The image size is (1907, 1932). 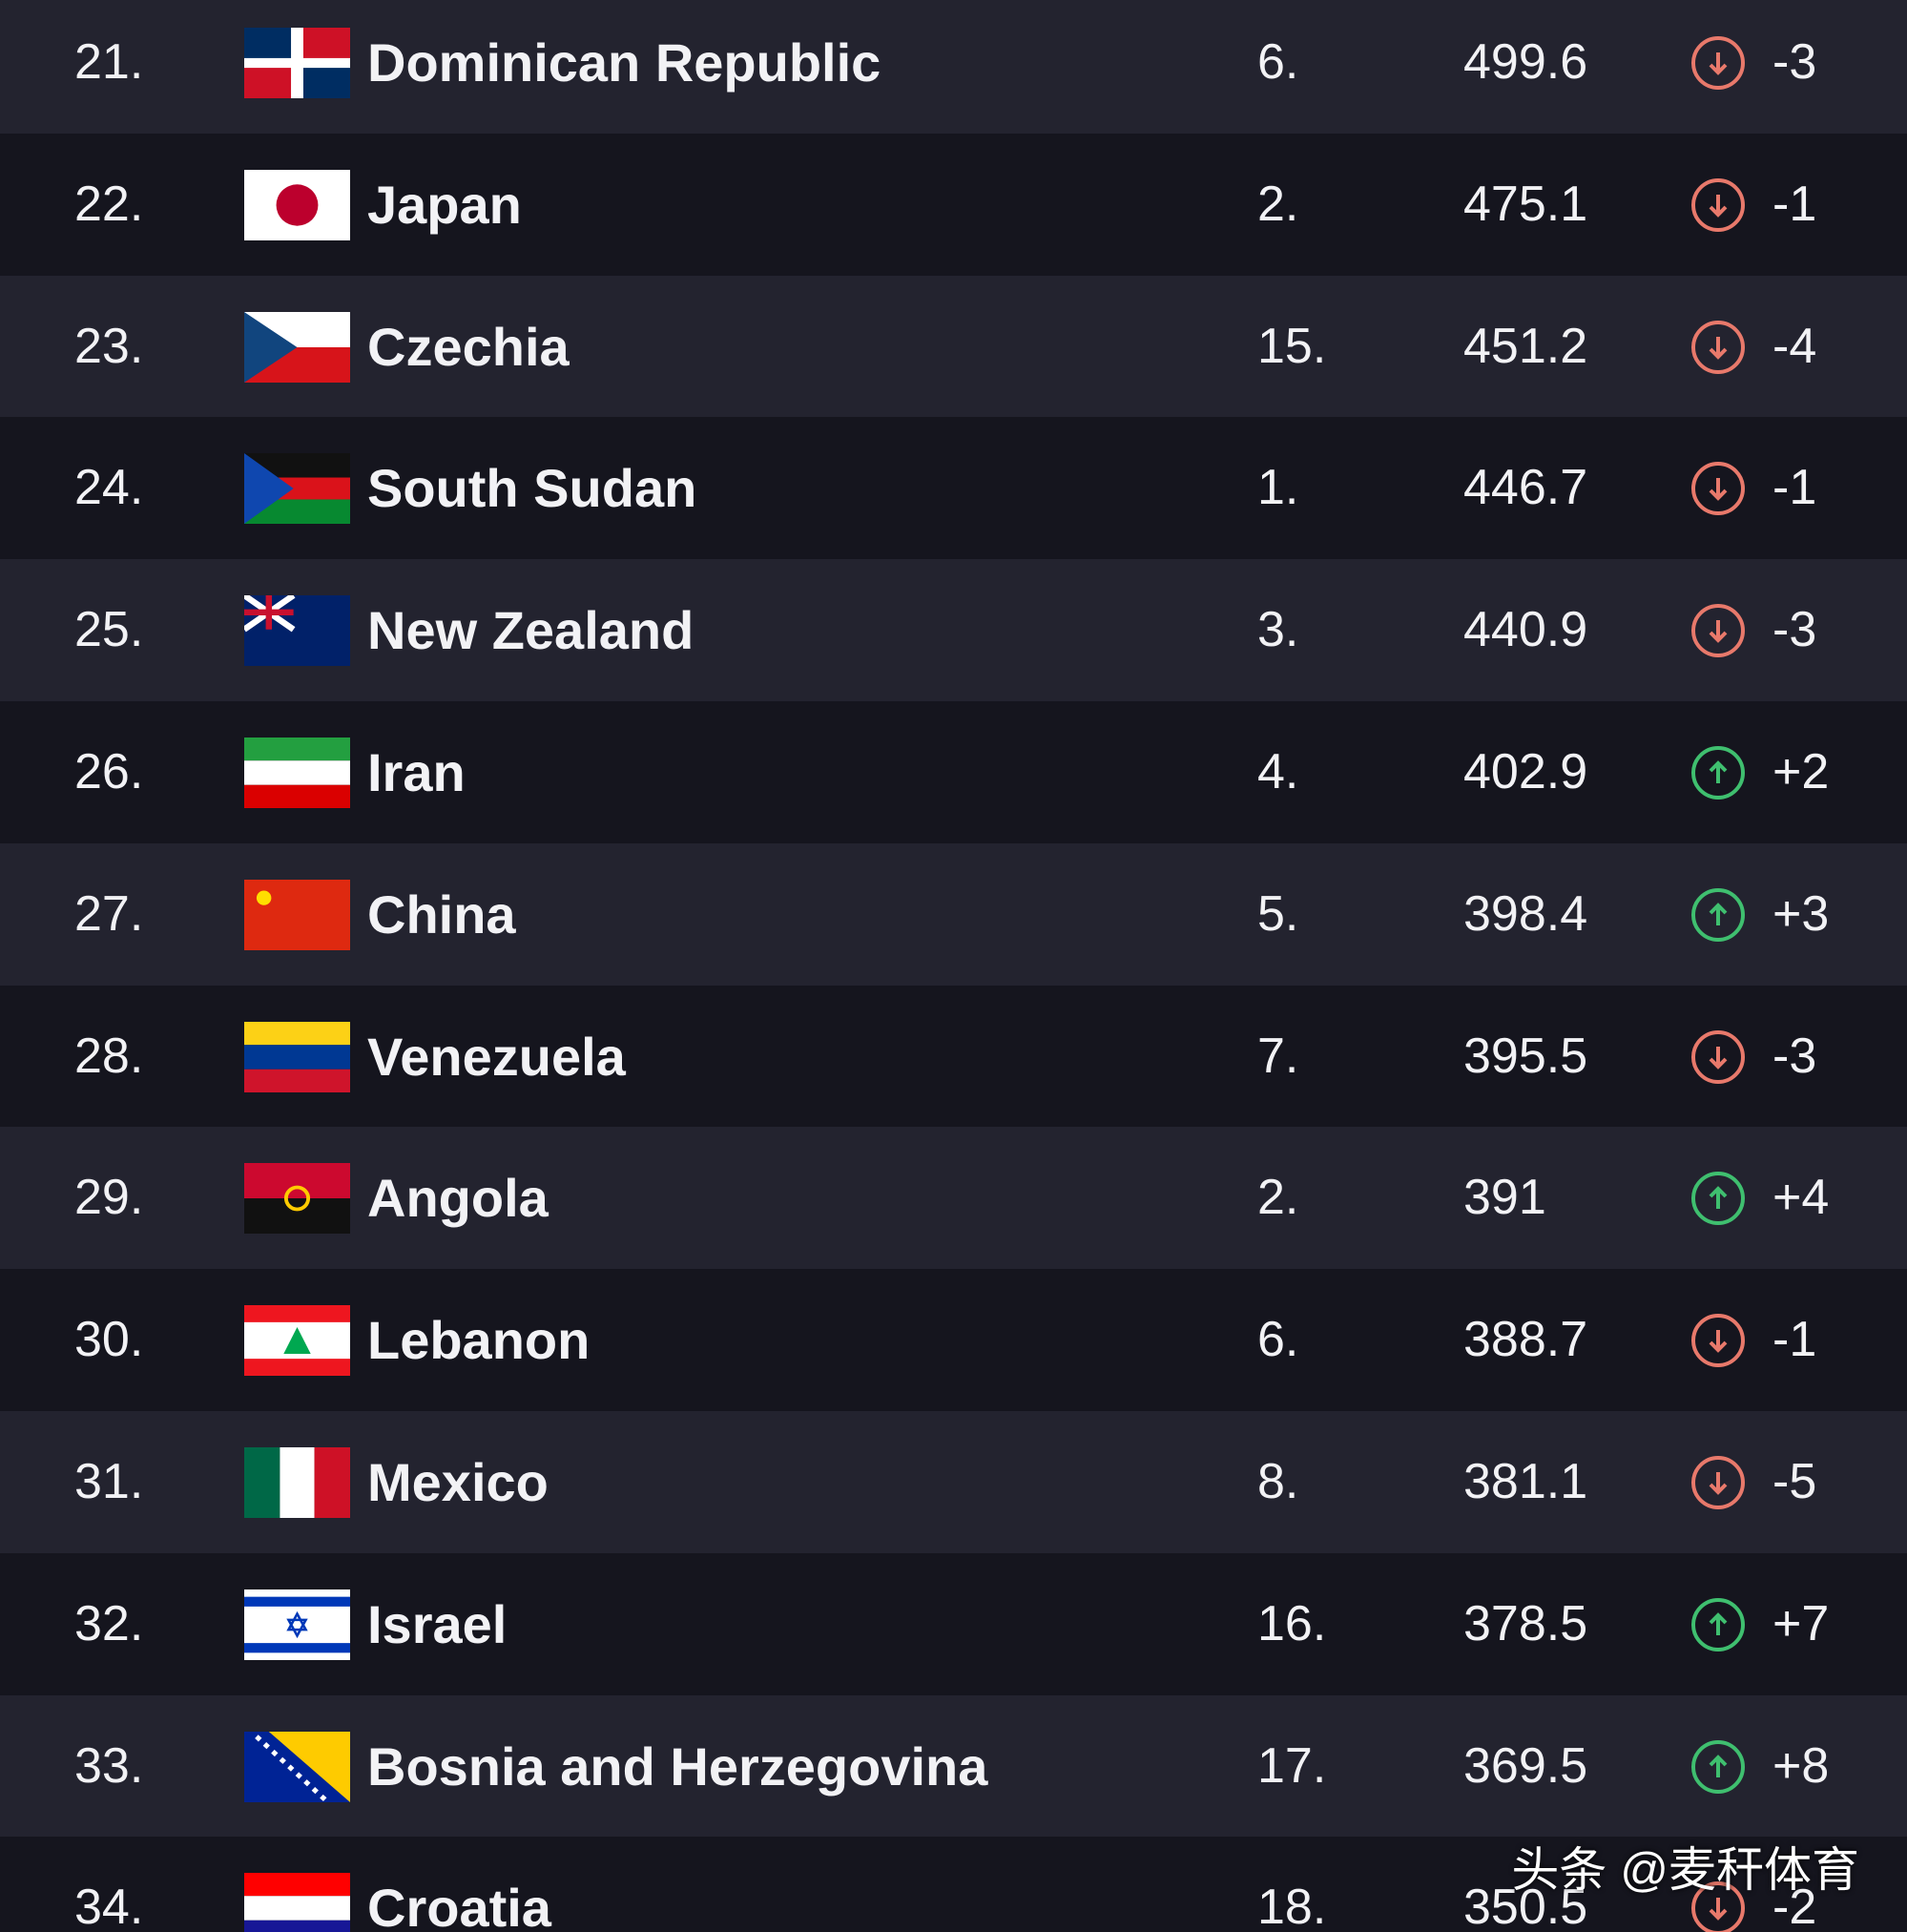 I want to click on confederation-rank: 7., so click(x=1278, y=1056).